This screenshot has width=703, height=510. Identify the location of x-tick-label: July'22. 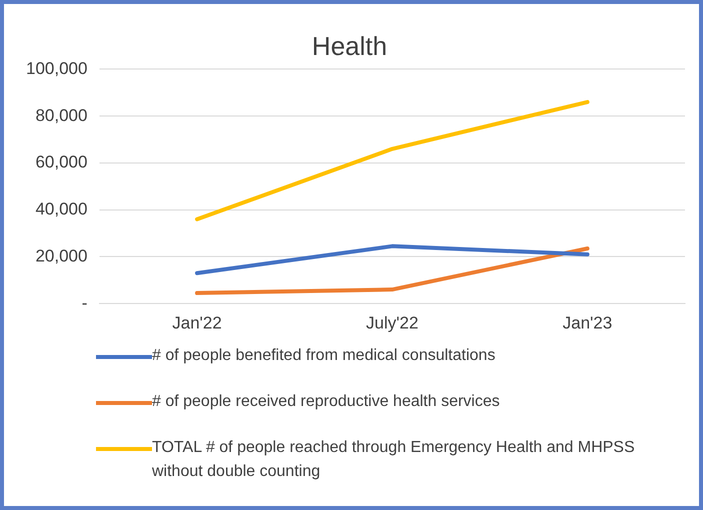
(392, 322).